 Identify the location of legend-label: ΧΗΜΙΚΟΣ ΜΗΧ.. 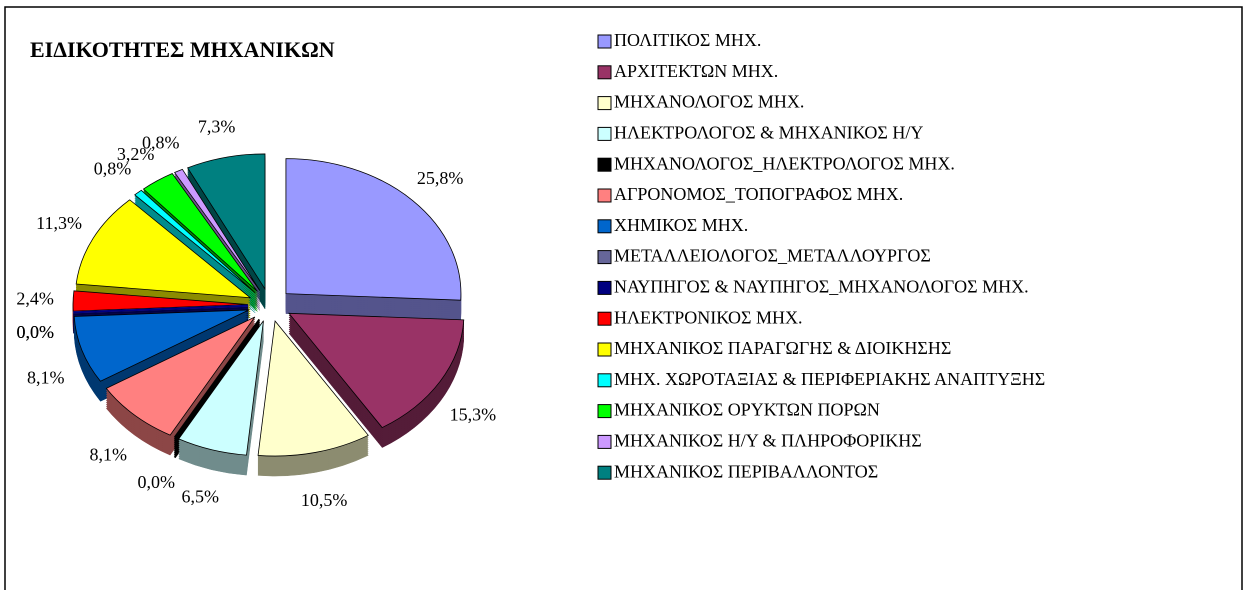
(681, 225).